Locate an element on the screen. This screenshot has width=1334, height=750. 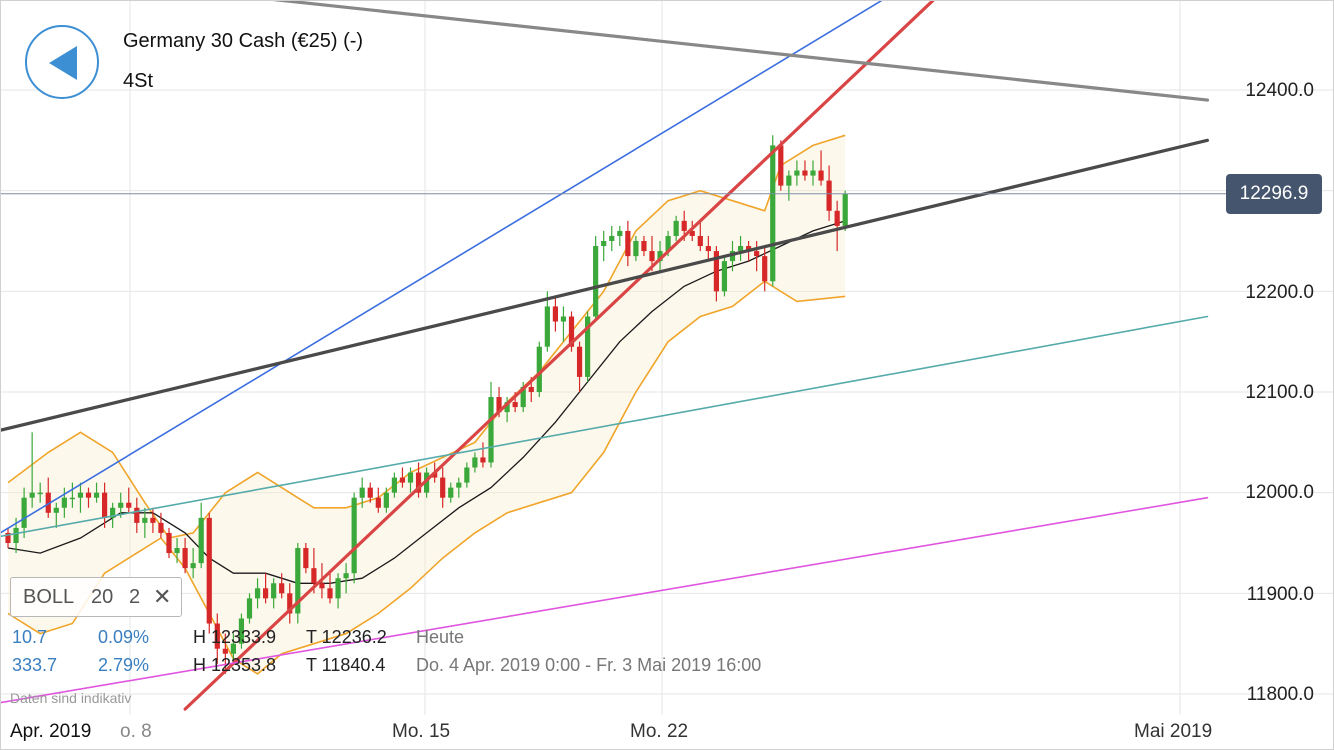
stat-change-pct: 0.09% is located at coordinates (124, 637).